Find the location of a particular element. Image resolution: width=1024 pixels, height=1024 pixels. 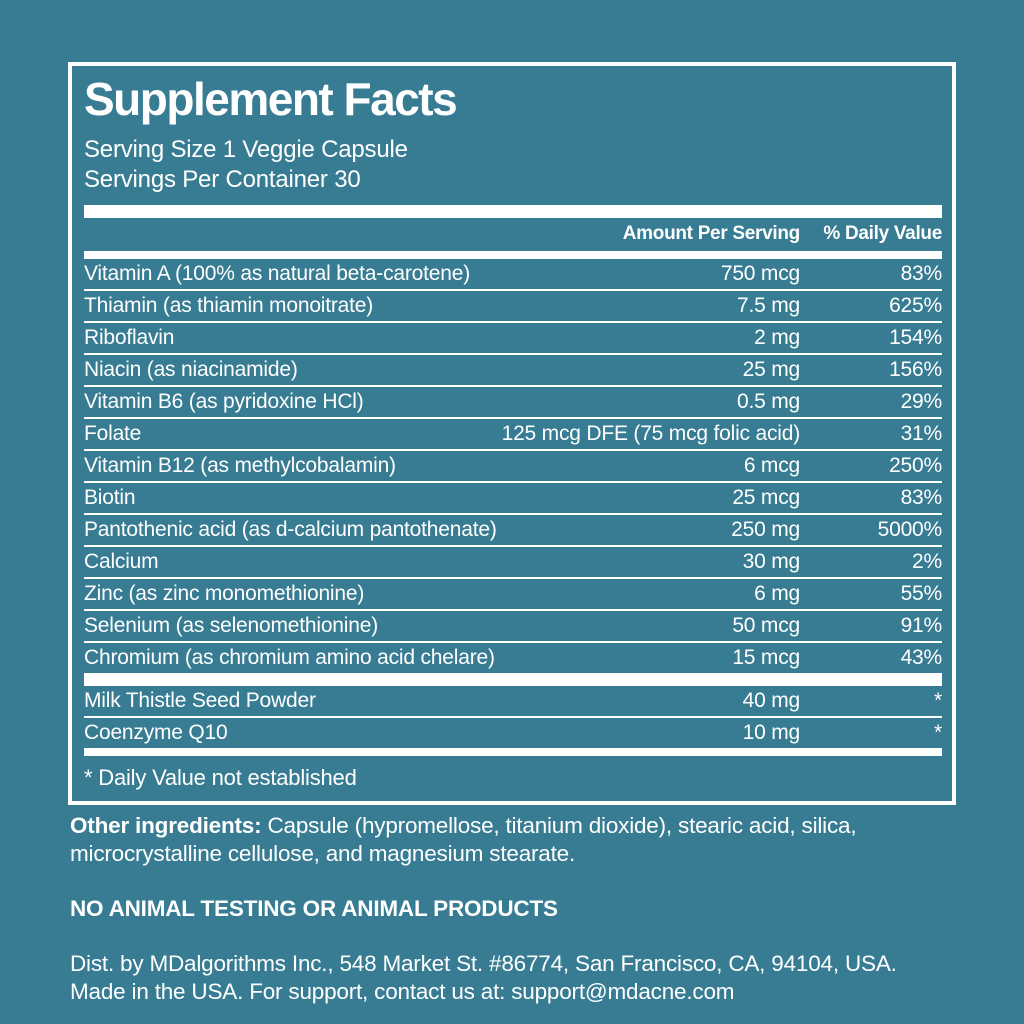

nutrient-amount: 2 mg is located at coordinates (777, 337).